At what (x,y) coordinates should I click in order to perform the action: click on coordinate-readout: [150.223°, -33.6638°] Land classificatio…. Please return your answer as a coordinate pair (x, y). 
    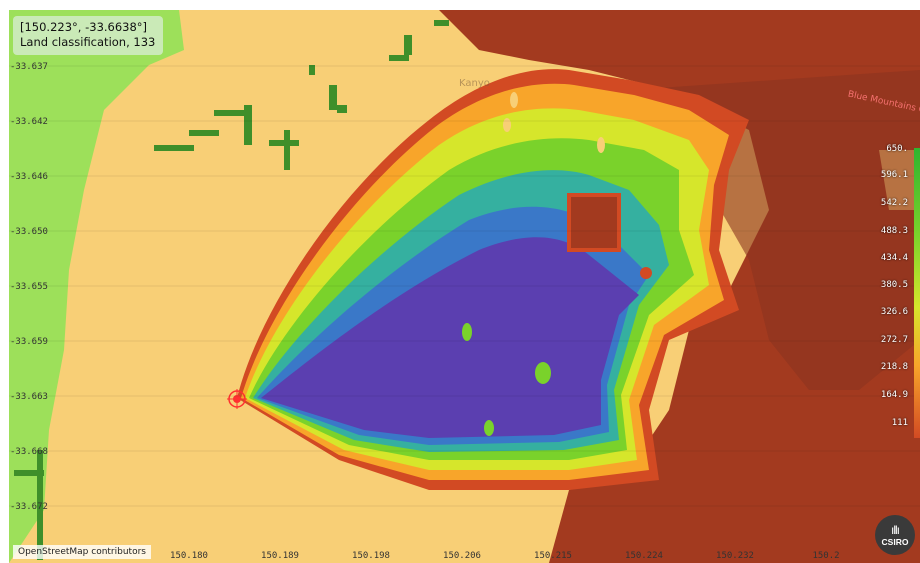
    Looking at the image, I should click on (88, 35).